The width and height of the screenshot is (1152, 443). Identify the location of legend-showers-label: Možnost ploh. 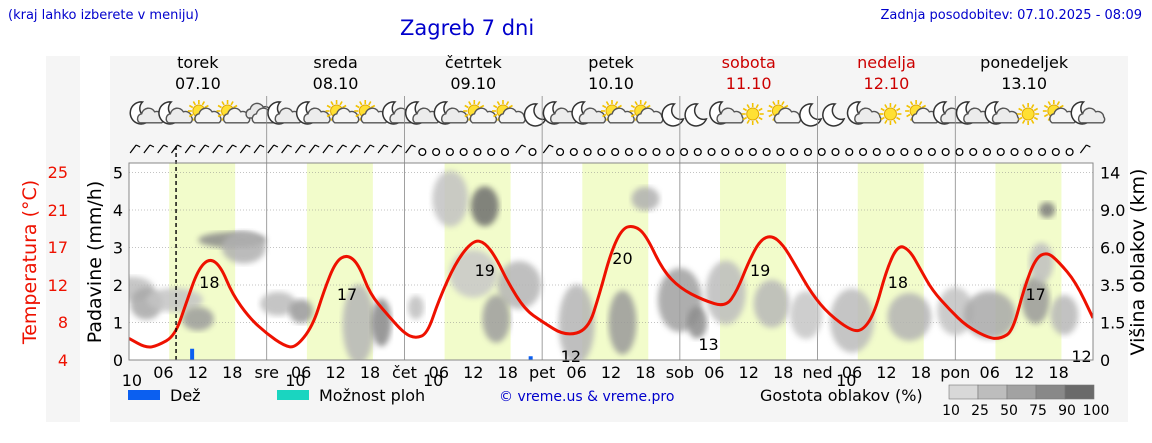
(372, 395).